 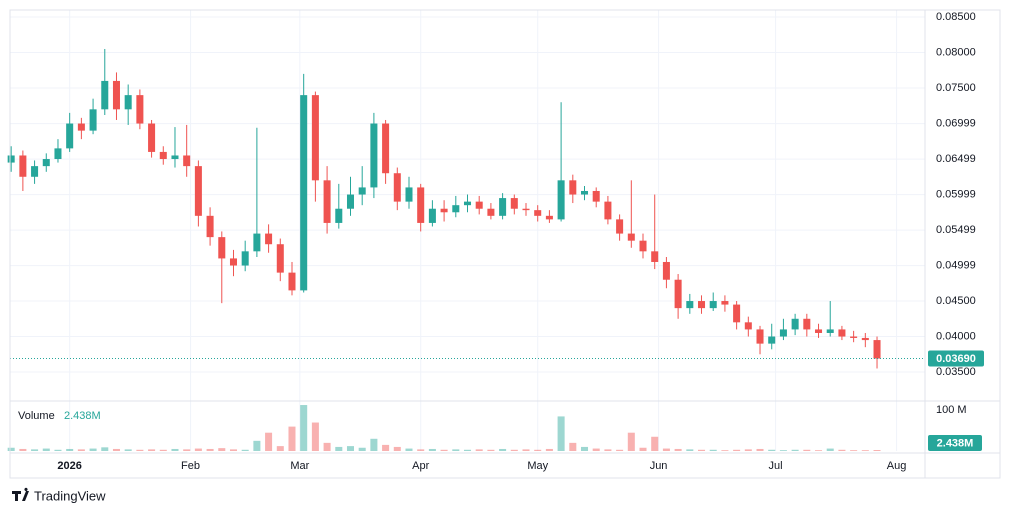 What do you see at coordinates (299, 466) in the screenshot?
I see `x-tick-label: Mar` at bounding box center [299, 466].